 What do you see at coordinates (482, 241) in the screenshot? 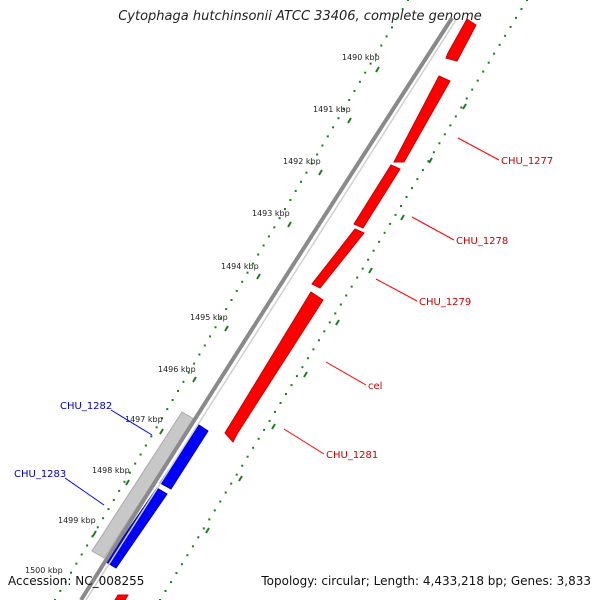
I see `label-chu-1278: CHU_1278` at bounding box center [482, 241].